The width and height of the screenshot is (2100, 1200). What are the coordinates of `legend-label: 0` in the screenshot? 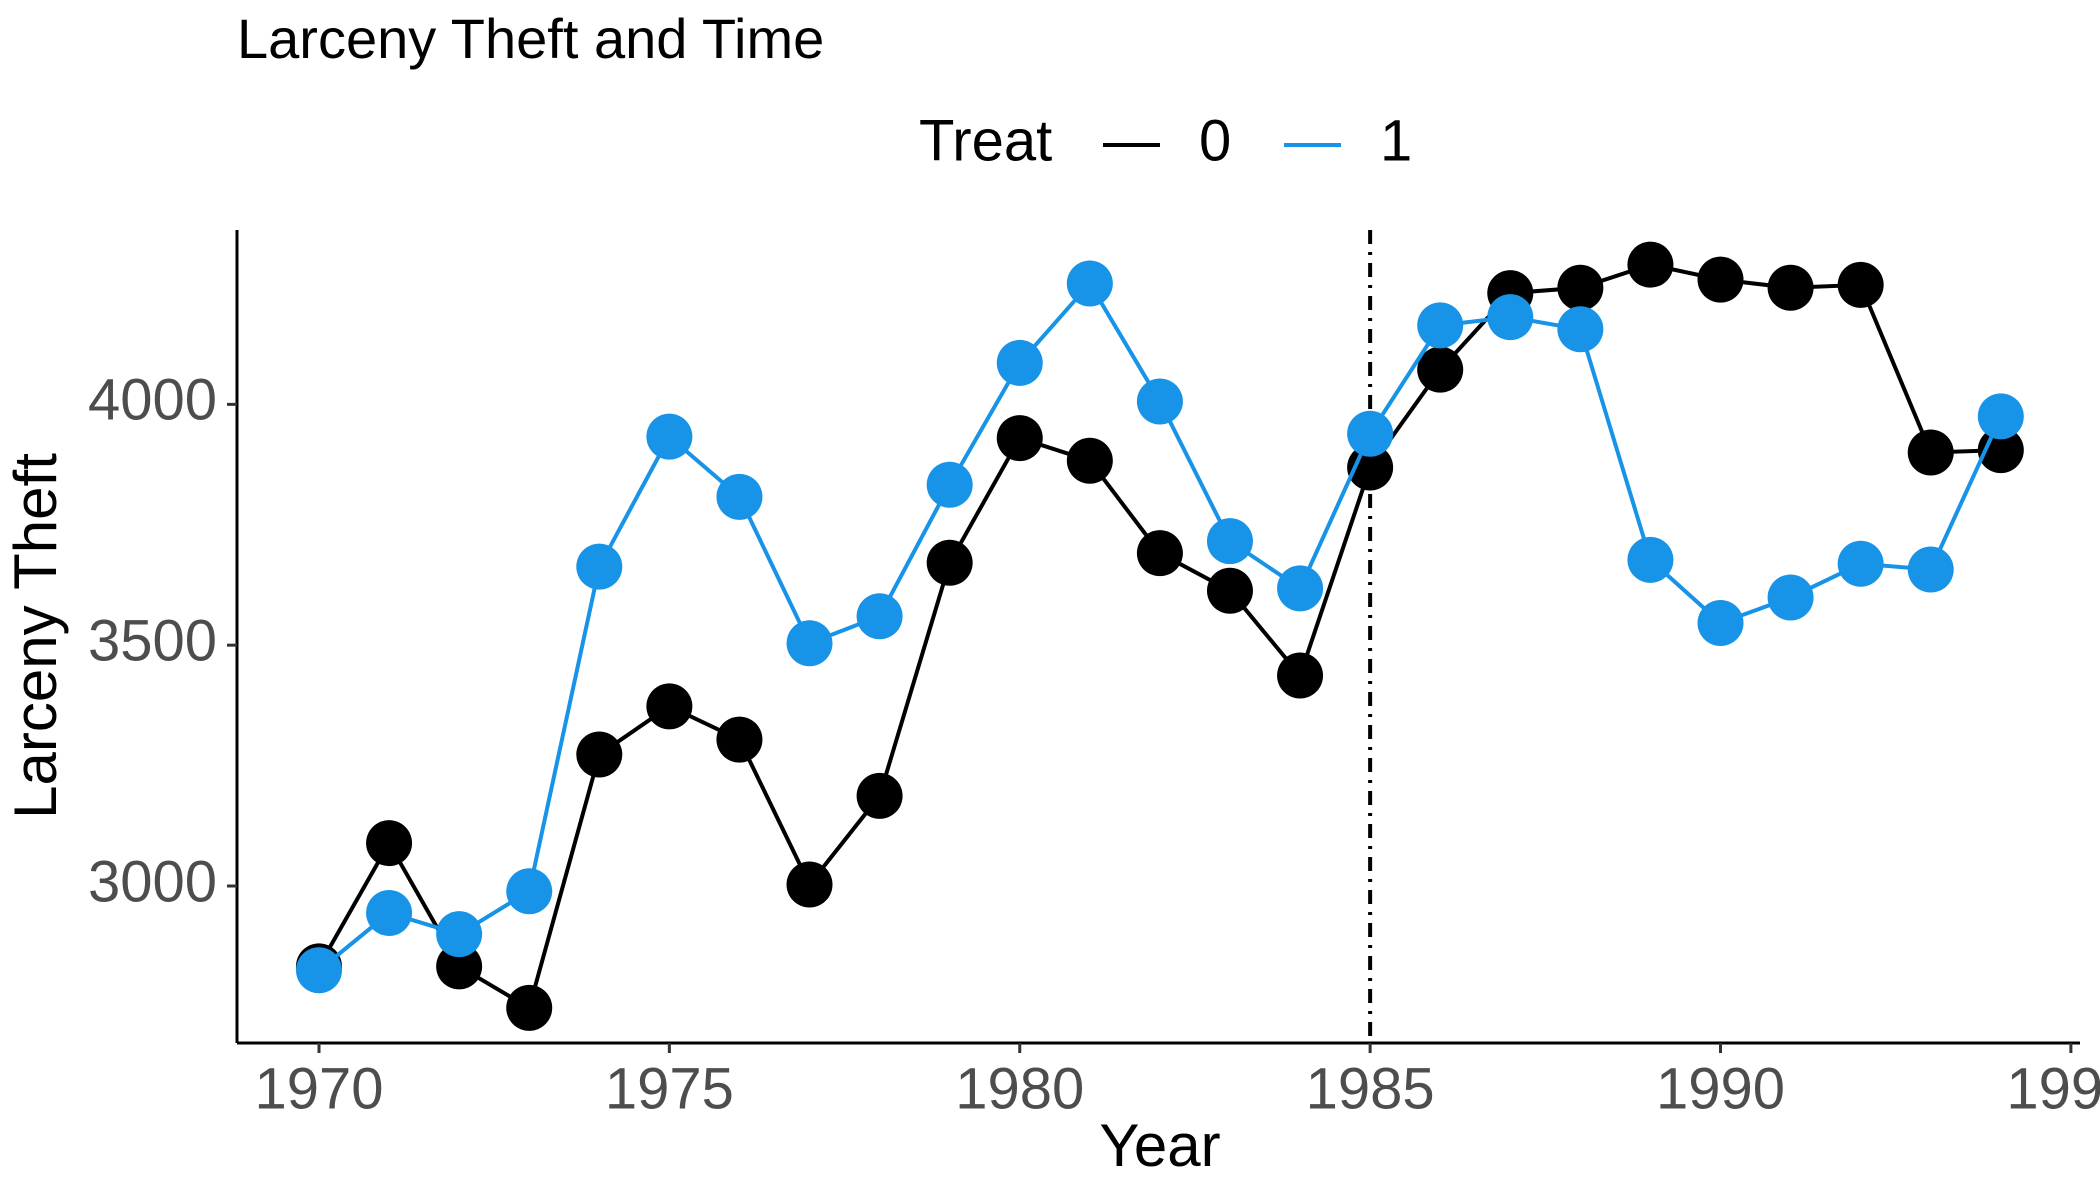 It's located at (1215, 140).